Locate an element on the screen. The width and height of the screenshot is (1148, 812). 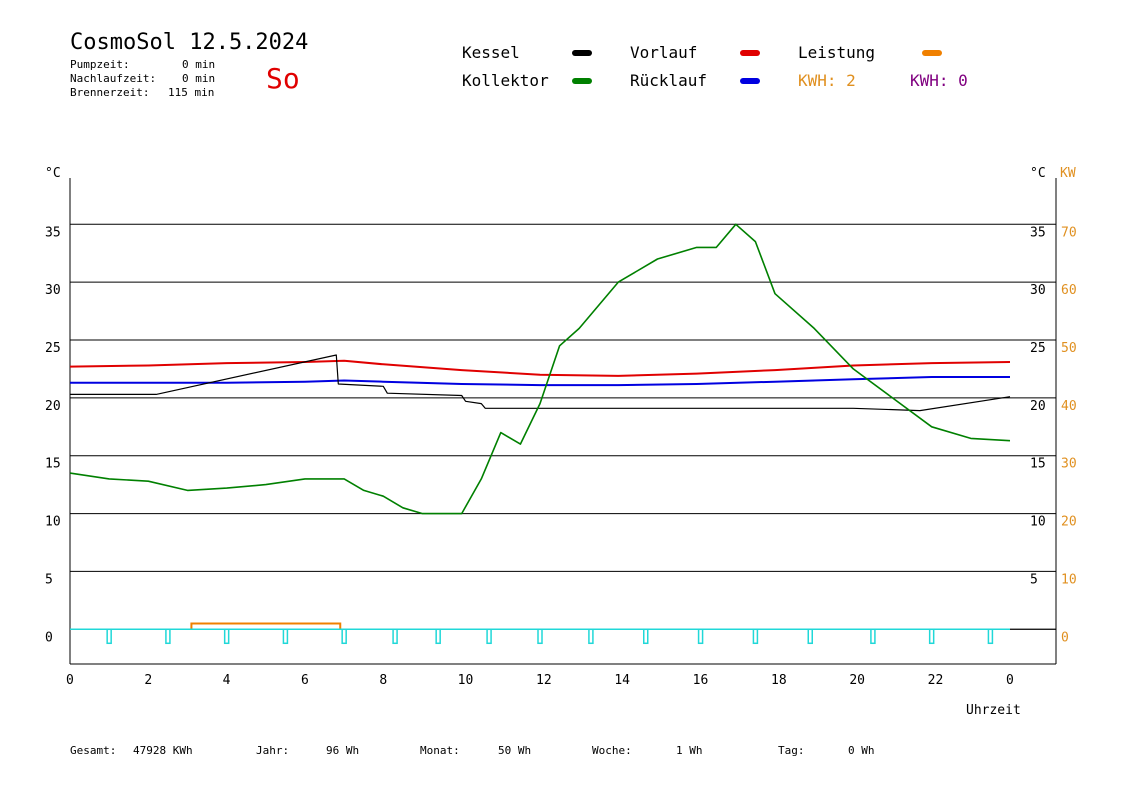
x-tick-label: 12 is located at coordinates (544, 680).